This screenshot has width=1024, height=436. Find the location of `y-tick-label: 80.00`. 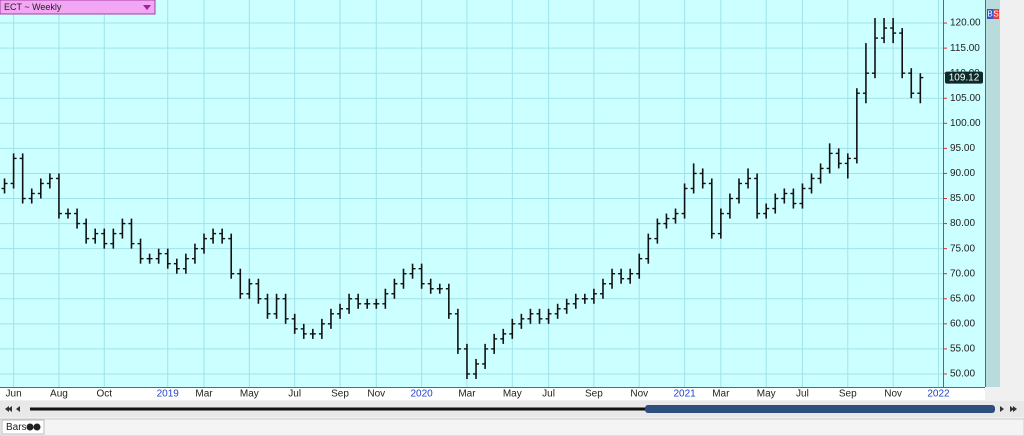

y-tick-label: 80.00 is located at coordinates (962, 223).